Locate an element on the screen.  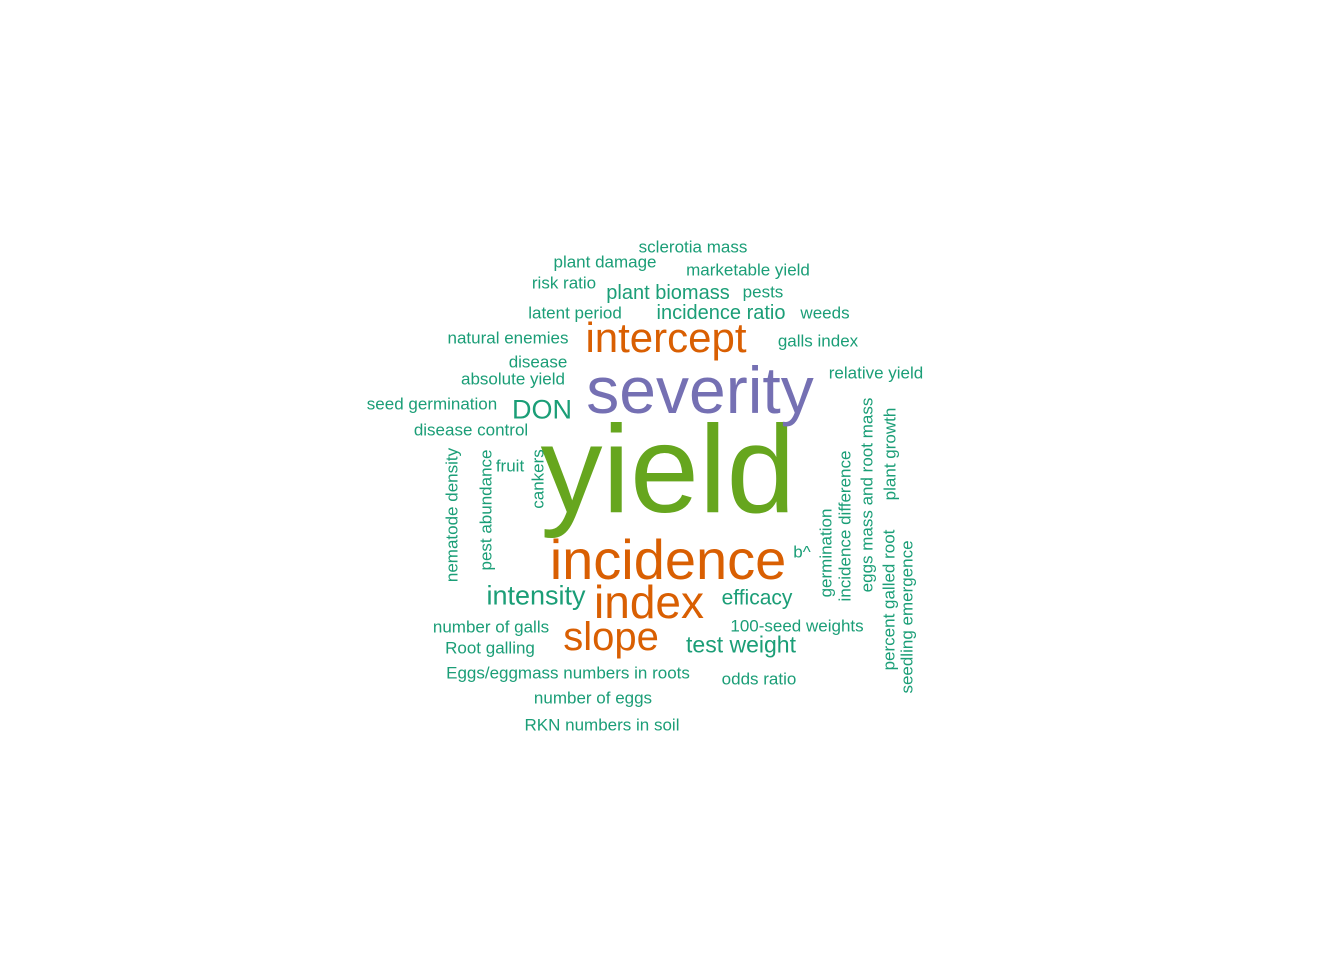
word-percent-galled-root: percent galled root is located at coordinates (889, 600).